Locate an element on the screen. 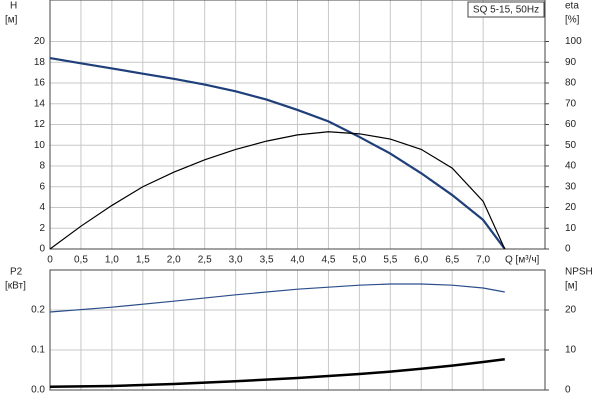 The image size is (600, 400). x-tick-label: 2,5 is located at coordinates (205, 260).